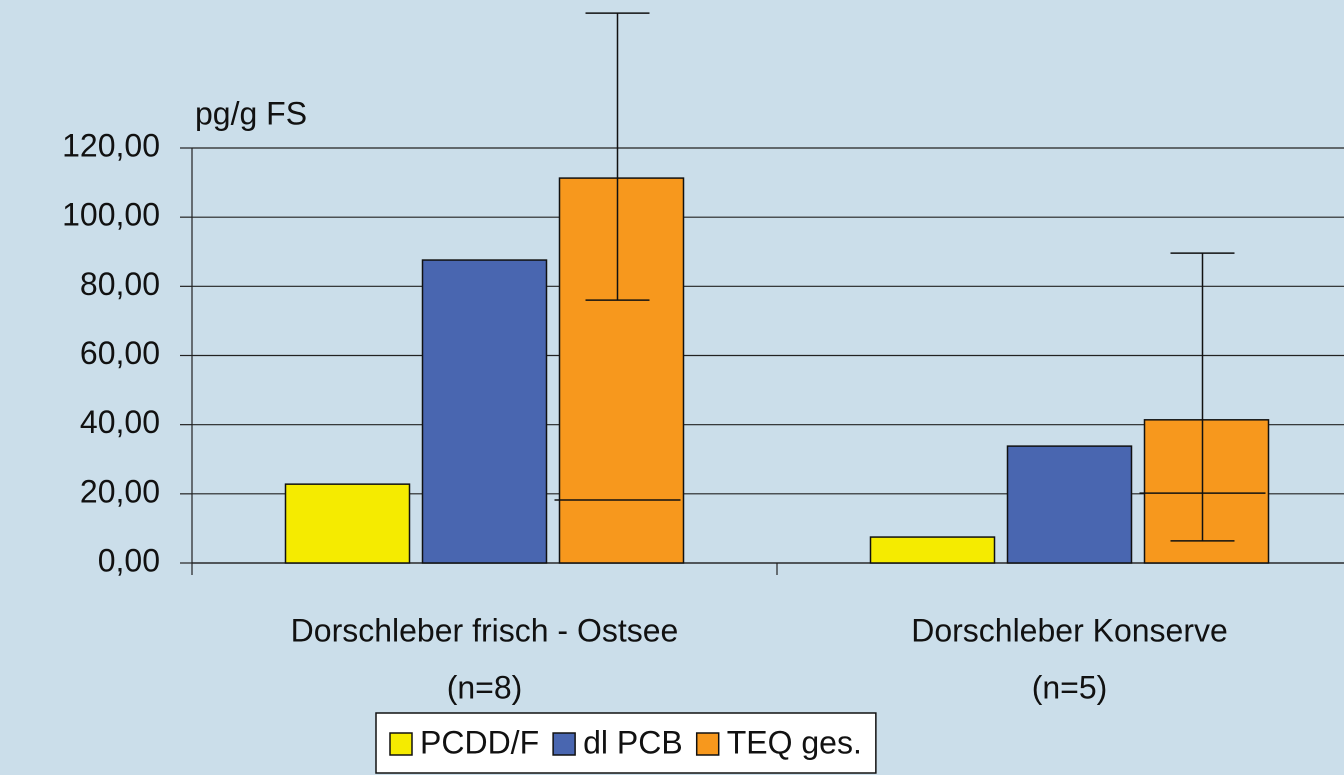  I want to click on x-tick-label: (n=8), so click(485, 687).